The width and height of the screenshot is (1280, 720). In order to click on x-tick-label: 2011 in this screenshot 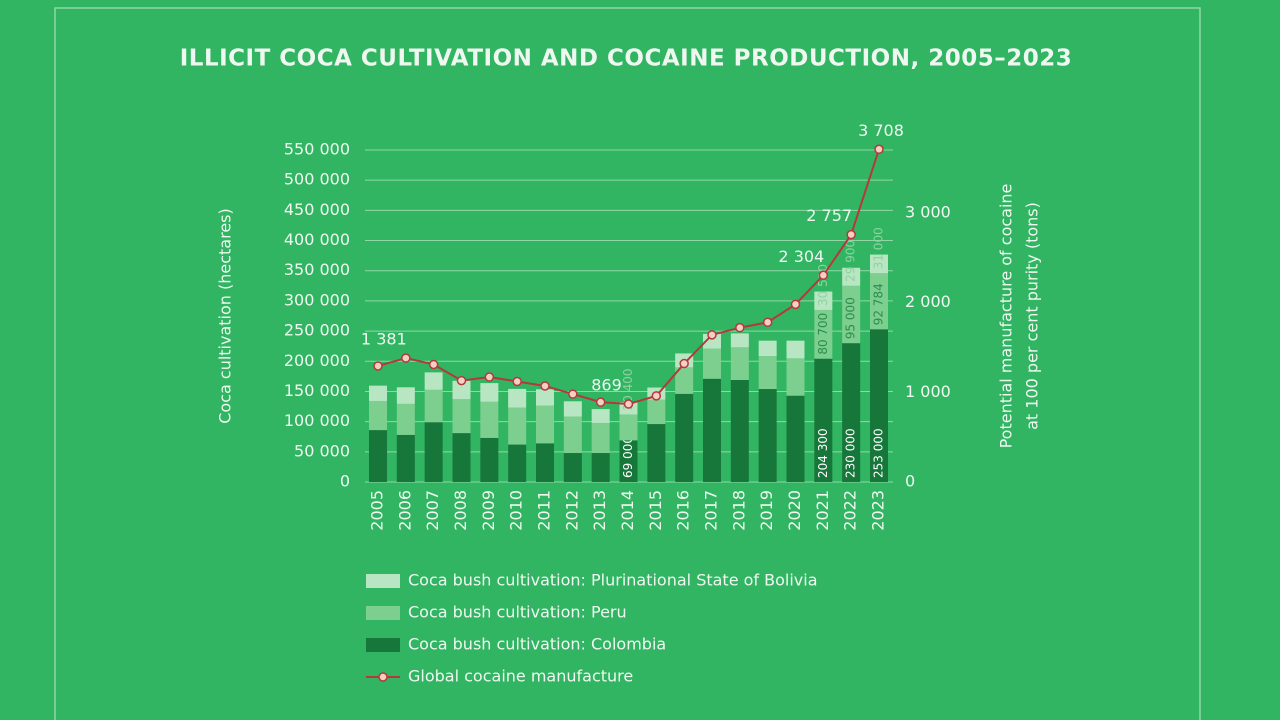, I will do `click(544, 510)`.